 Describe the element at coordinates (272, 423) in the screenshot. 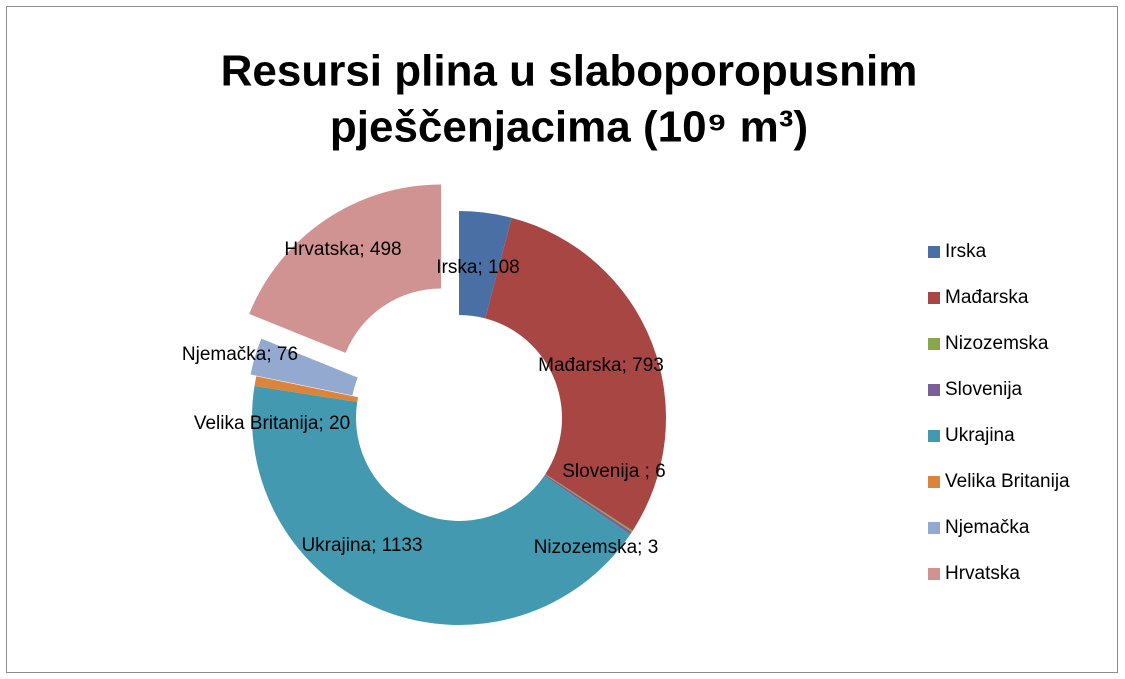

I see `data-label: Velika Britanija; 20` at that location.